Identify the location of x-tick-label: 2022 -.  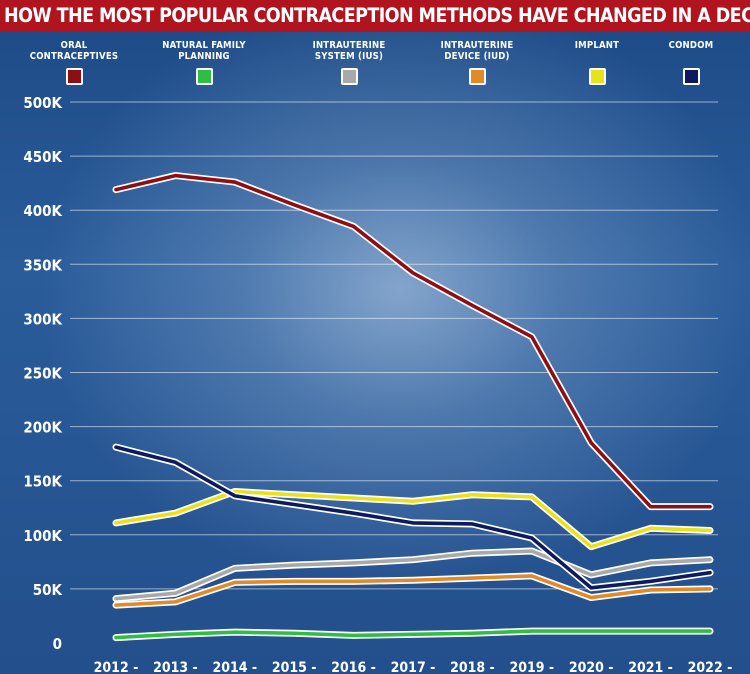
(710, 667).